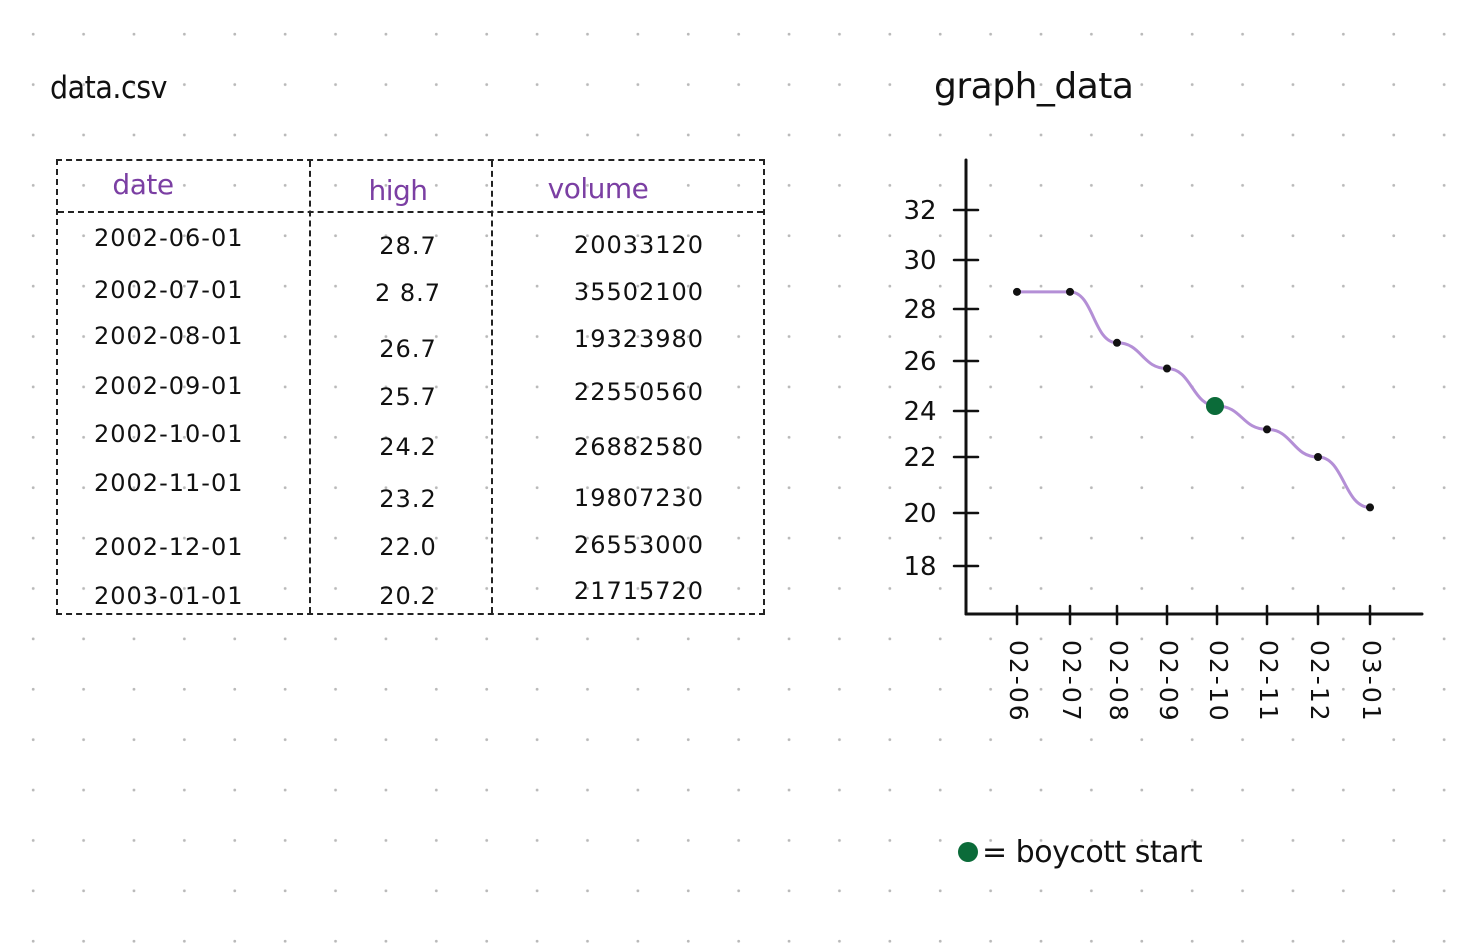 The height and width of the screenshot is (948, 1480). Describe the element at coordinates (109, 88) in the screenshot. I see `csv-title: data.csv` at that location.